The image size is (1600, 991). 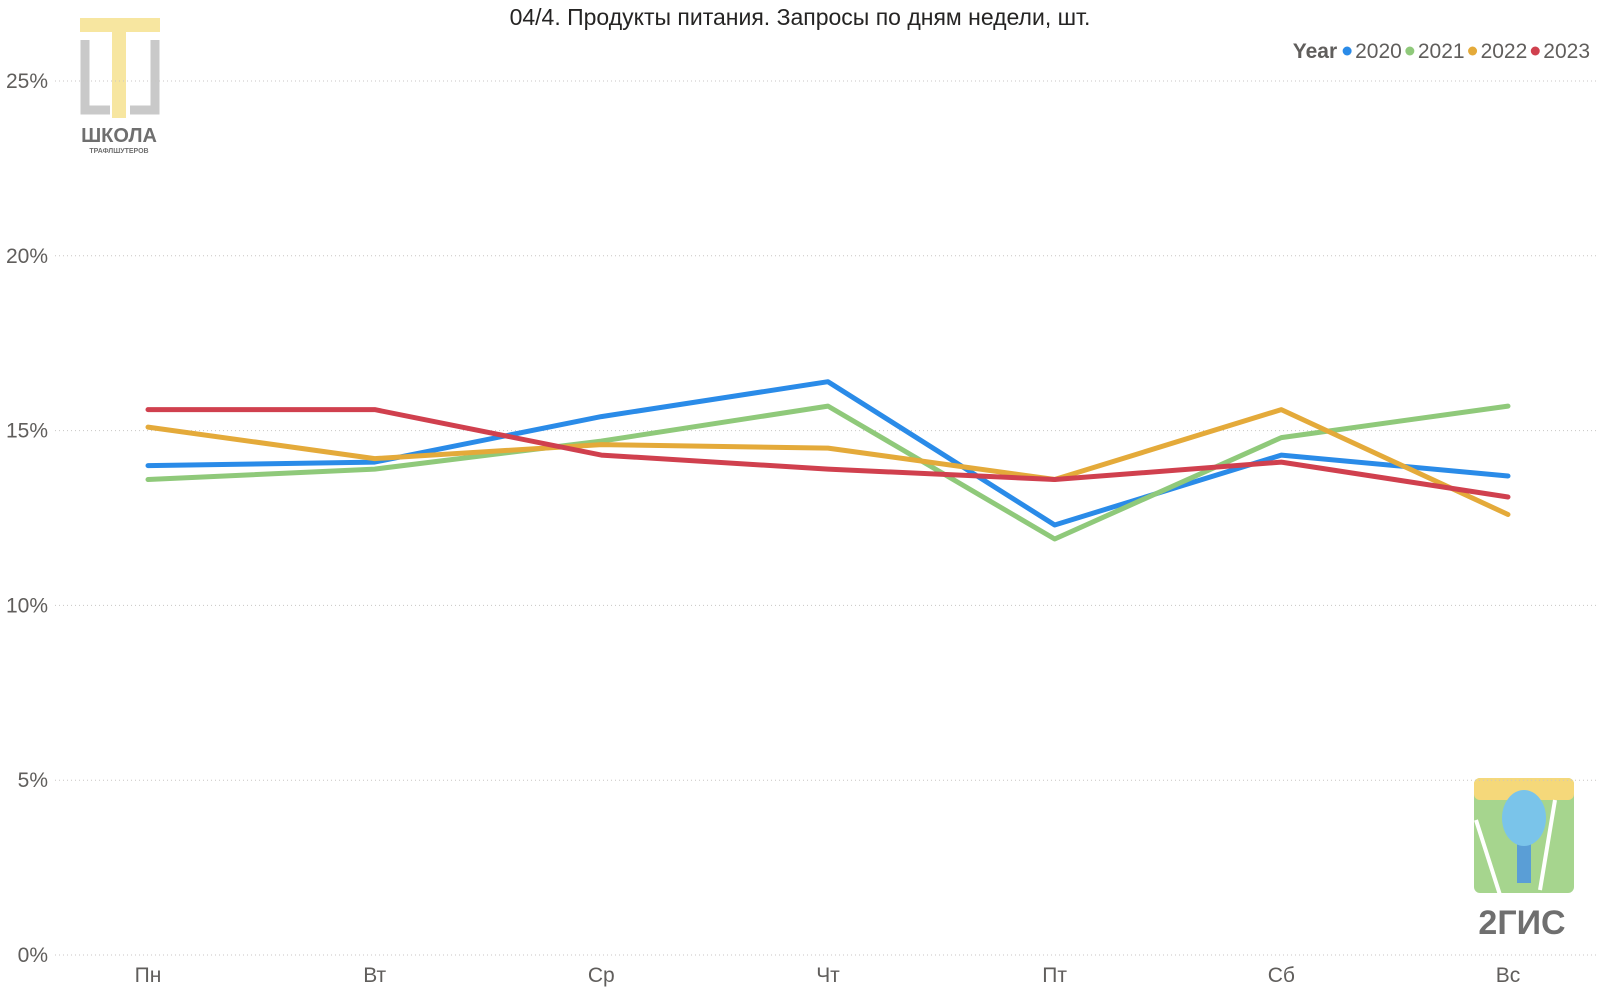 I want to click on y-tick-label: 15%, so click(x=27, y=431).